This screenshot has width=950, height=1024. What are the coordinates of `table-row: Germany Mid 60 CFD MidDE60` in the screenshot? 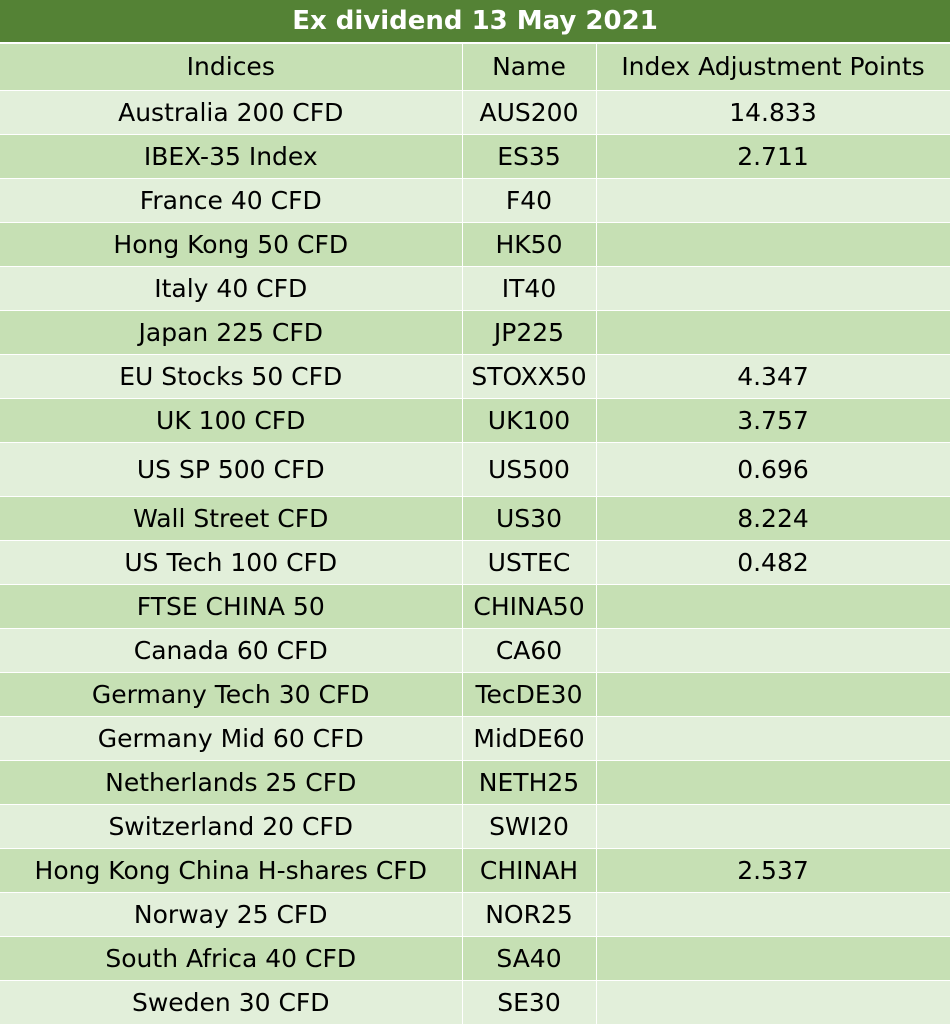 It's located at (475, 738).